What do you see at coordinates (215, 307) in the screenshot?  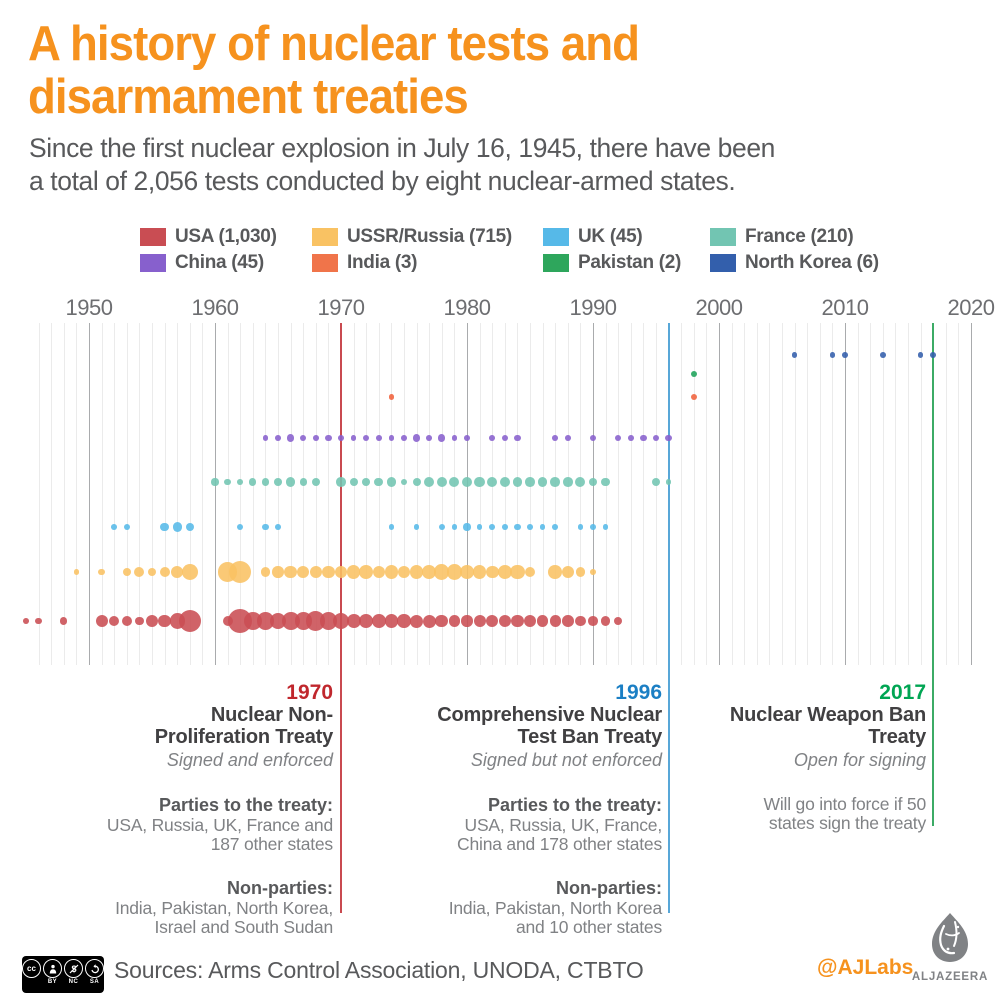 I see `axis-tick-label: 1960` at bounding box center [215, 307].